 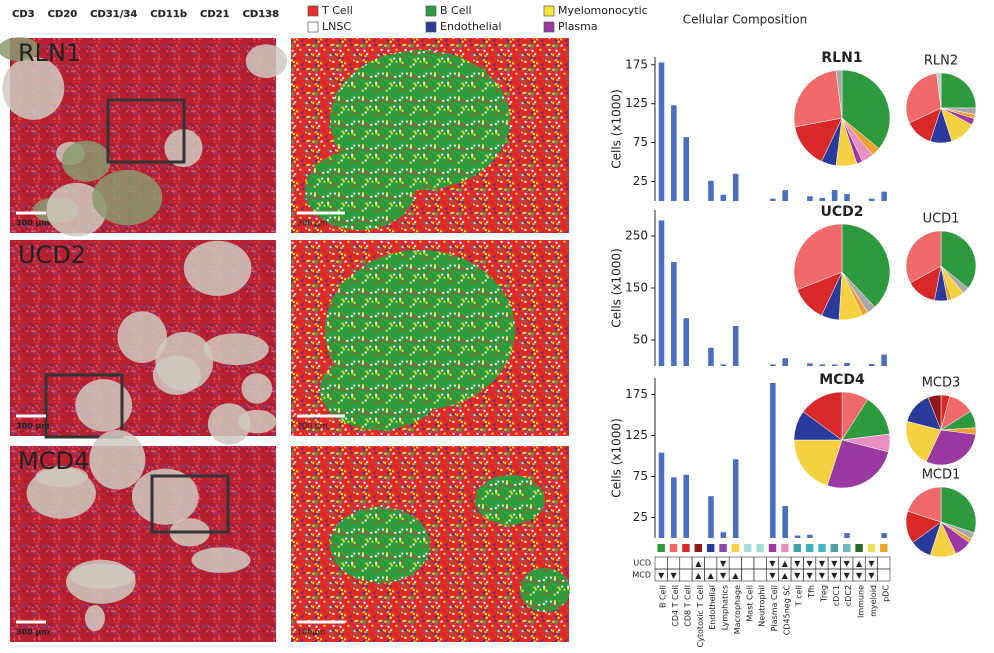 I want to click on pie-title: UCD1, so click(x=941, y=219).